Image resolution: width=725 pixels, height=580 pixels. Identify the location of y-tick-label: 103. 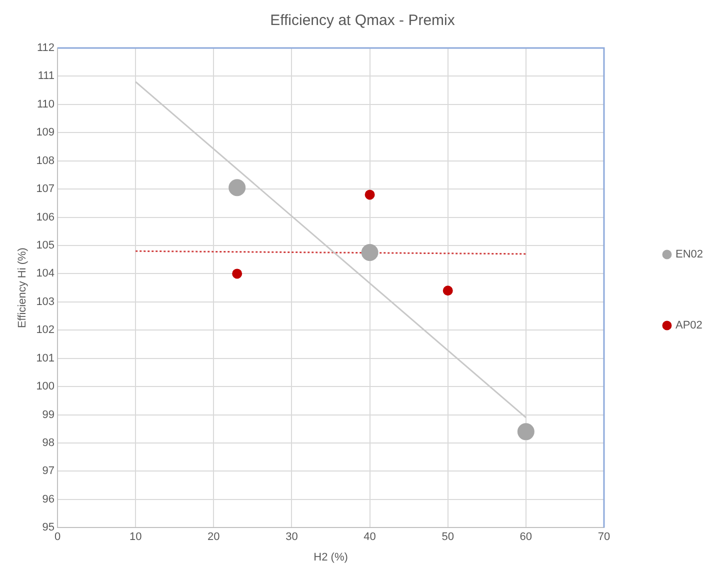
(45, 302).